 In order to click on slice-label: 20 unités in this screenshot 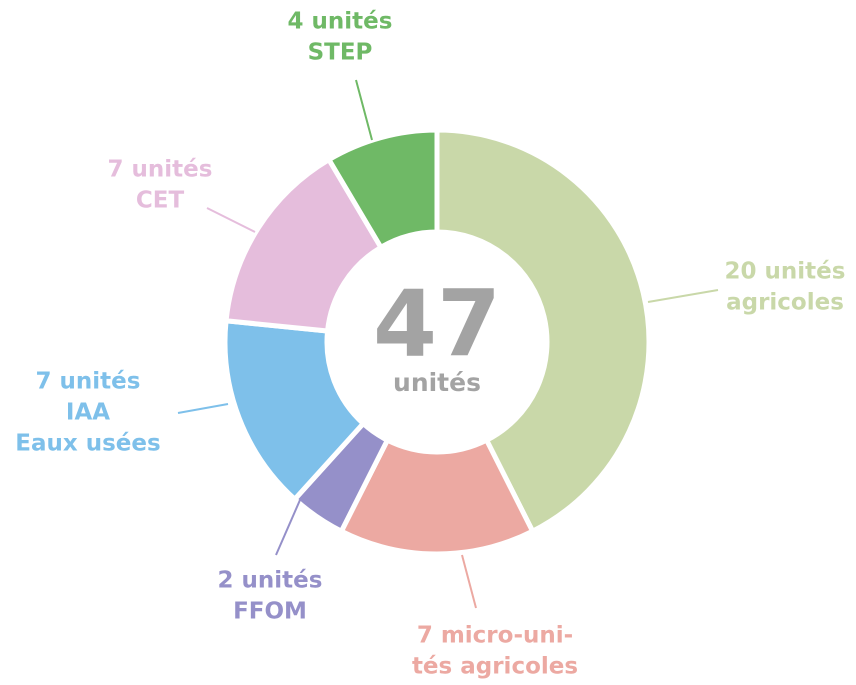, I will do `click(785, 272)`.